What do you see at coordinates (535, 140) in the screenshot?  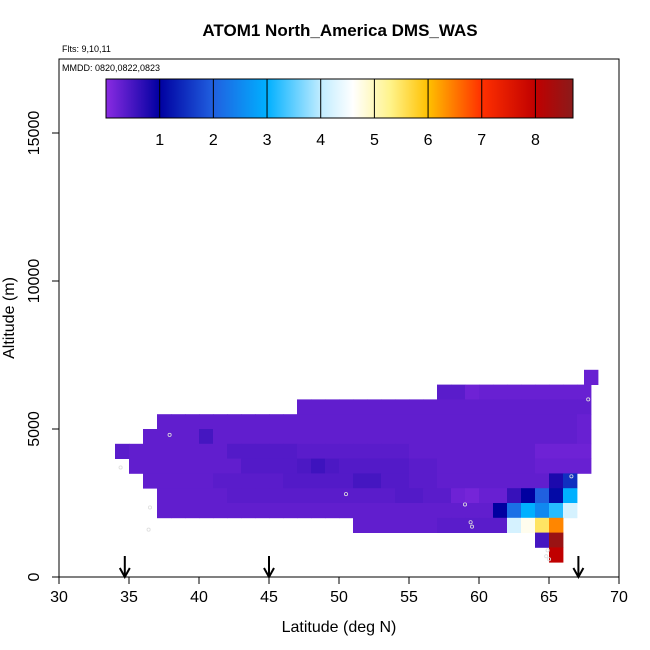 I see `colorbar-tick-label: 8` at bounding box center [535, 140].